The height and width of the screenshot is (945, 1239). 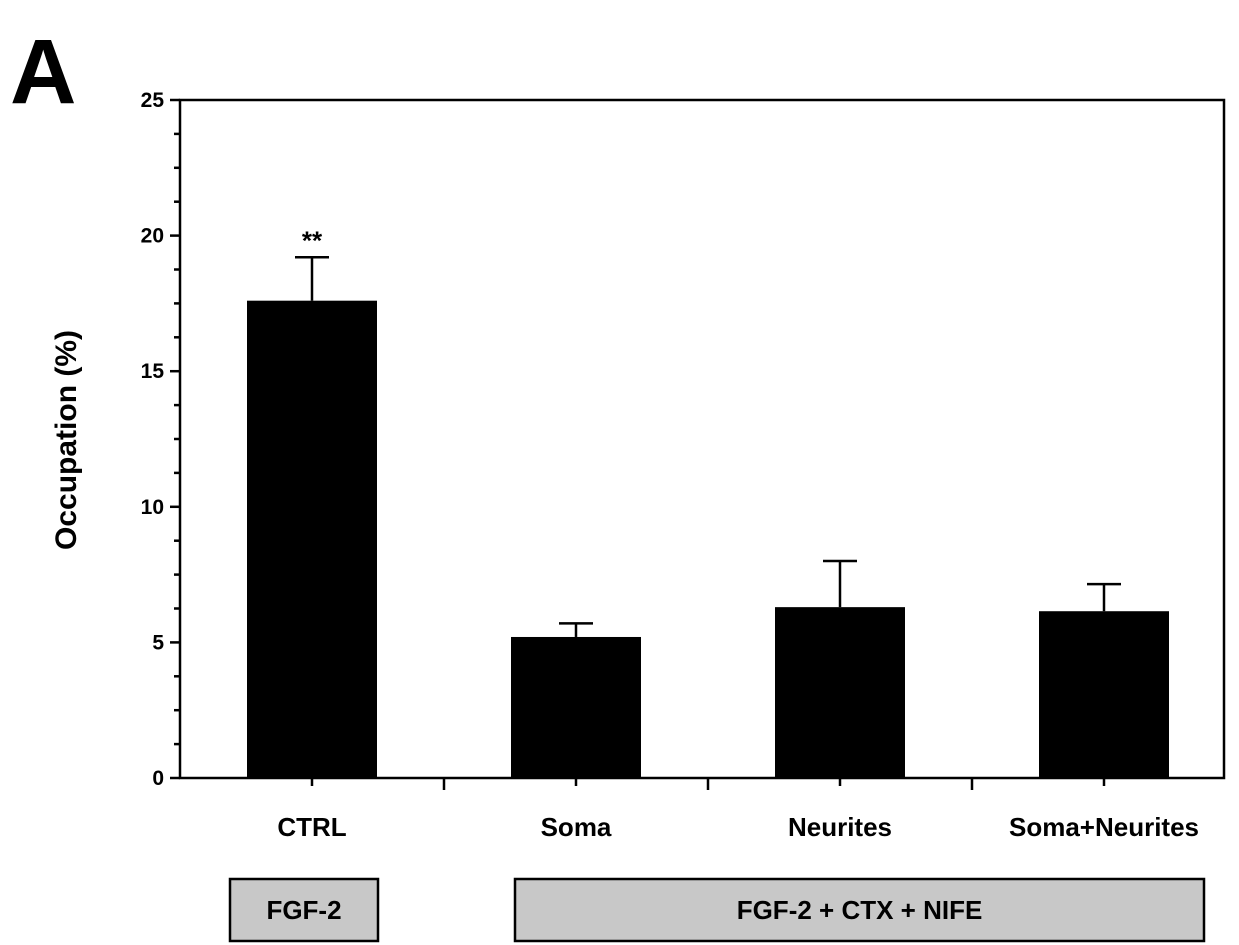 I want to click on group-box-label: FGF-2, so click(x=303, y=910).